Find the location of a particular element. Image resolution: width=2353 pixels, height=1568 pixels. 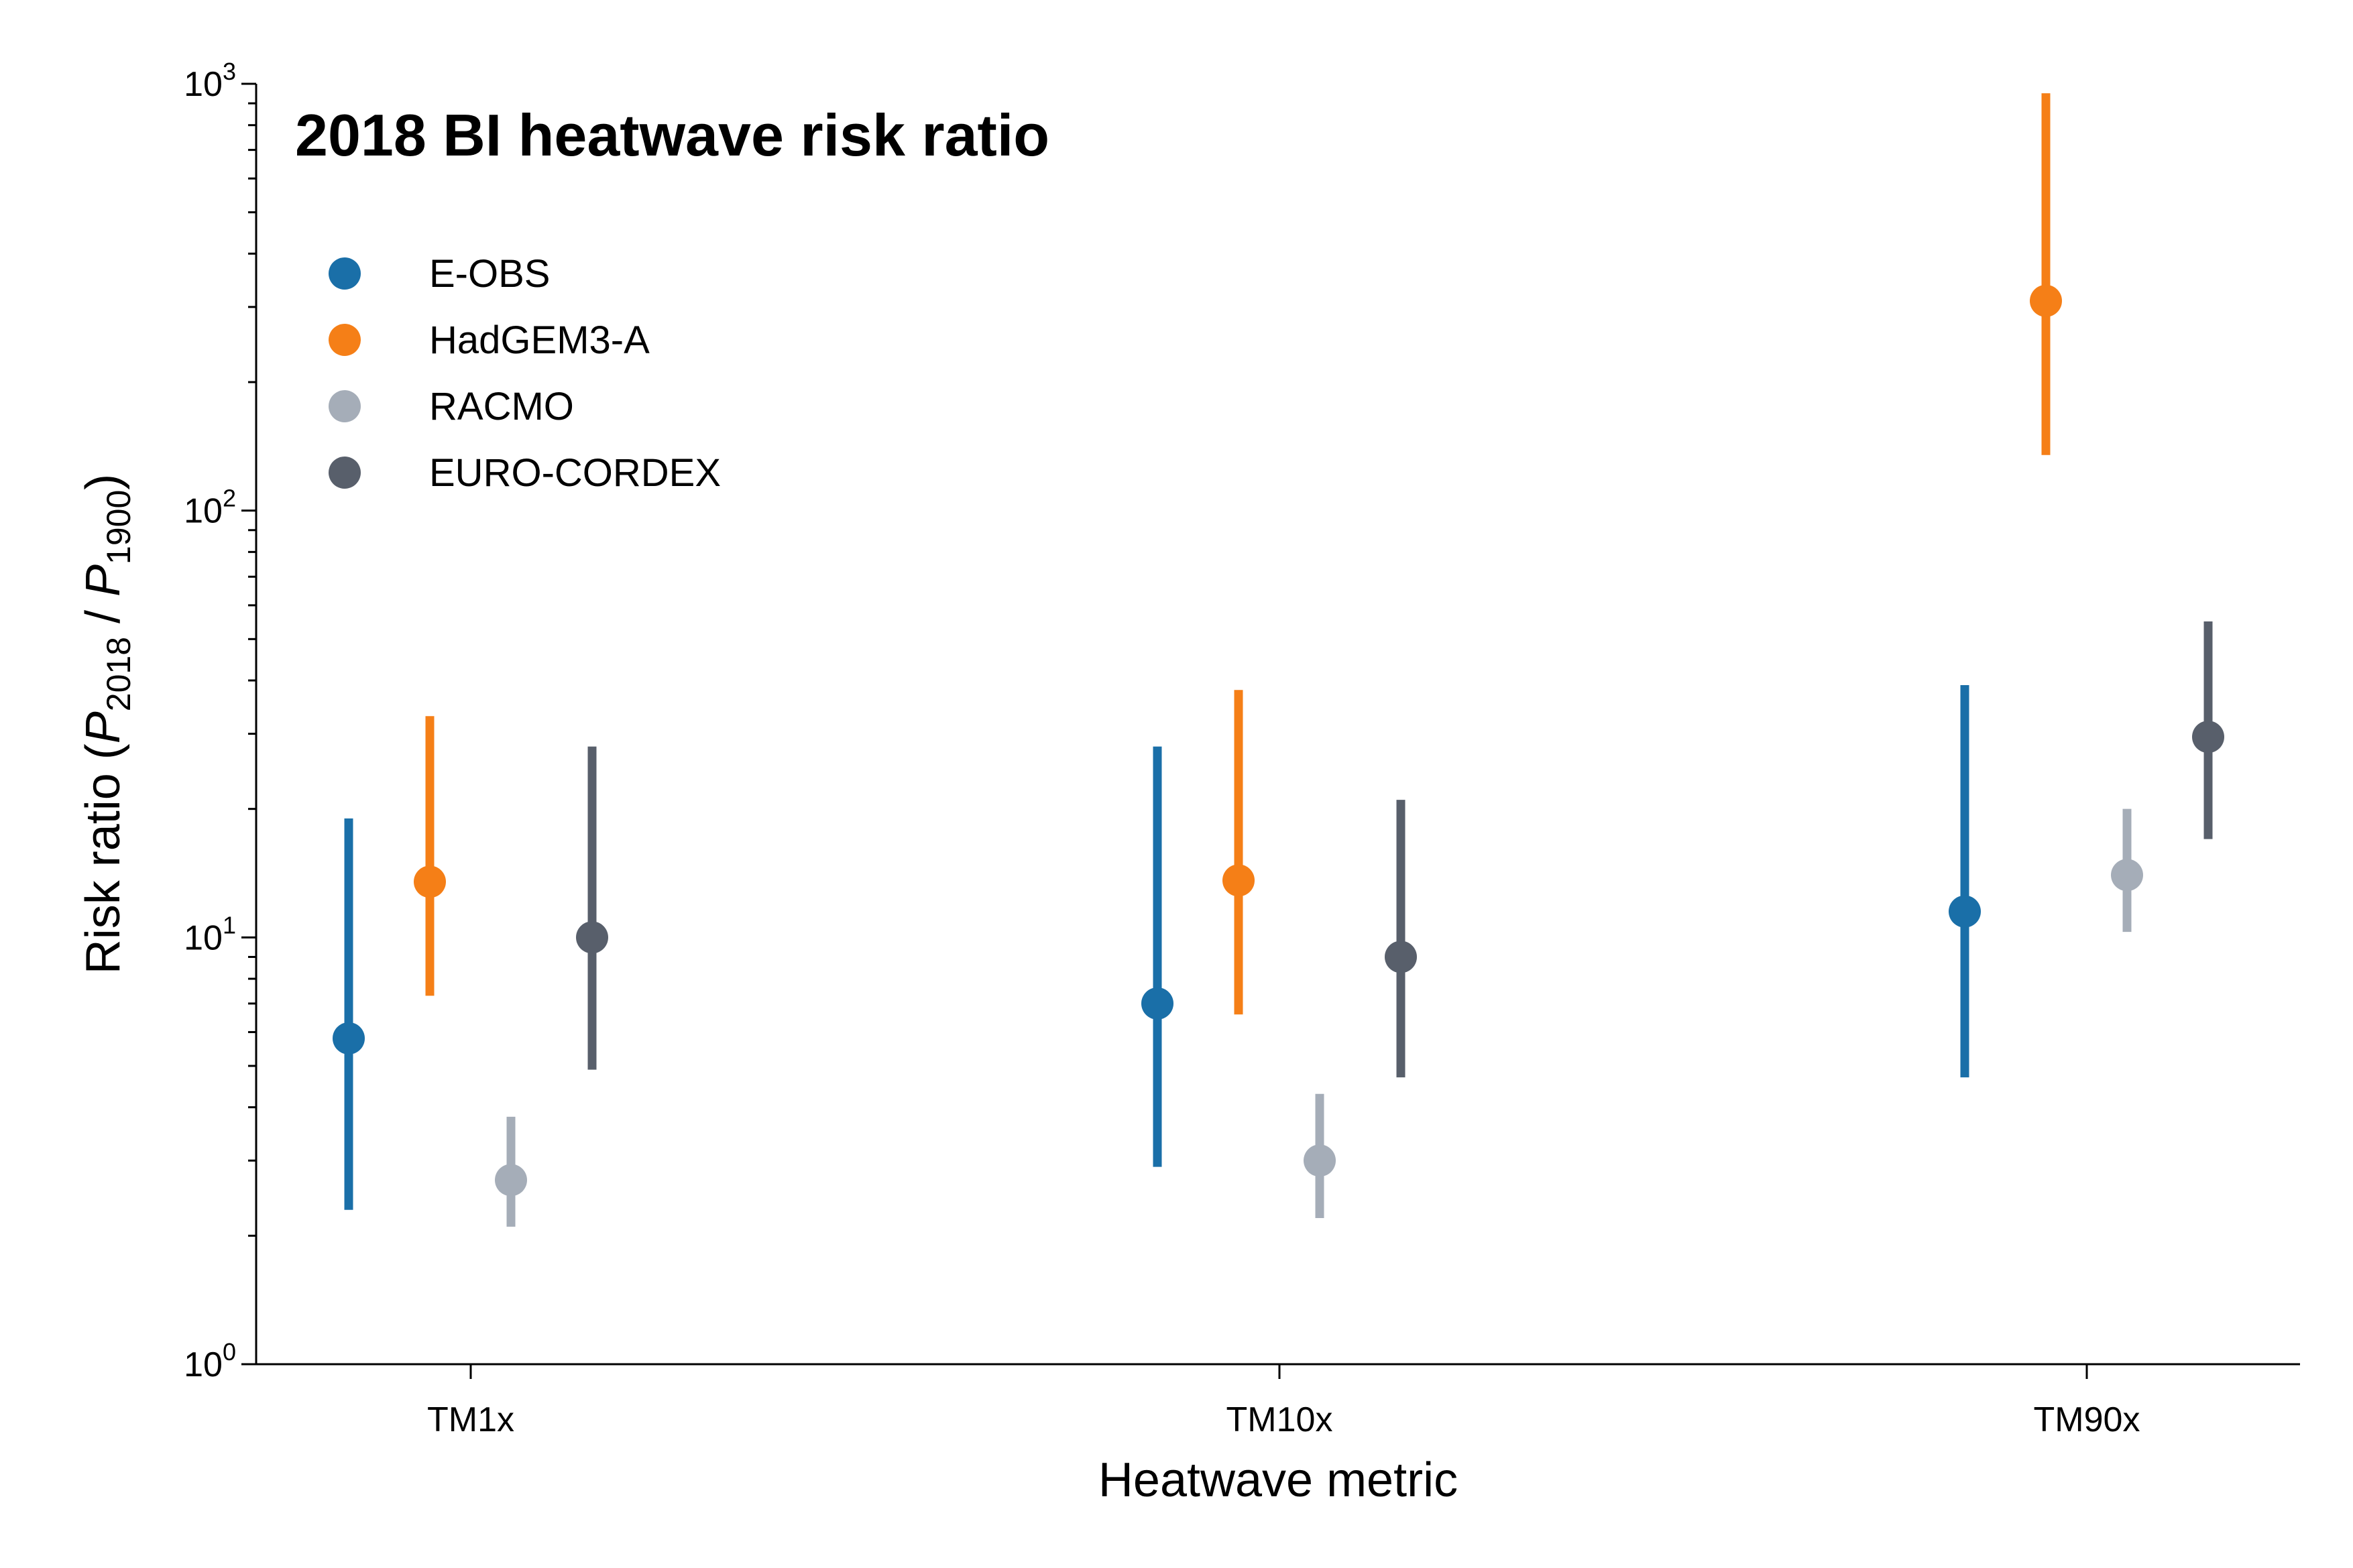

y-axis-label: Risk ratio (P2018 / P1900) is located at coordinates (106, 725).